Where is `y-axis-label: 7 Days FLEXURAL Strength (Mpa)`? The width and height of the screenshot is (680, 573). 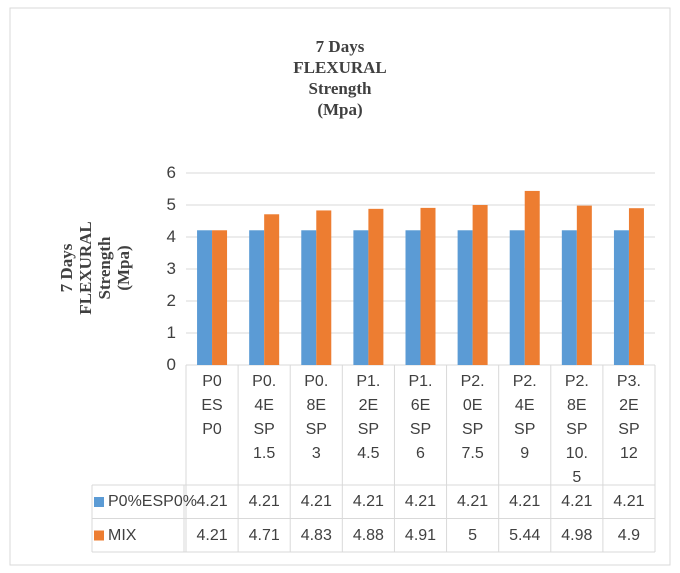 y-axis-label: 7 Days FLEXURAL Strength (Mpa) is located at coordinates (95, 268).